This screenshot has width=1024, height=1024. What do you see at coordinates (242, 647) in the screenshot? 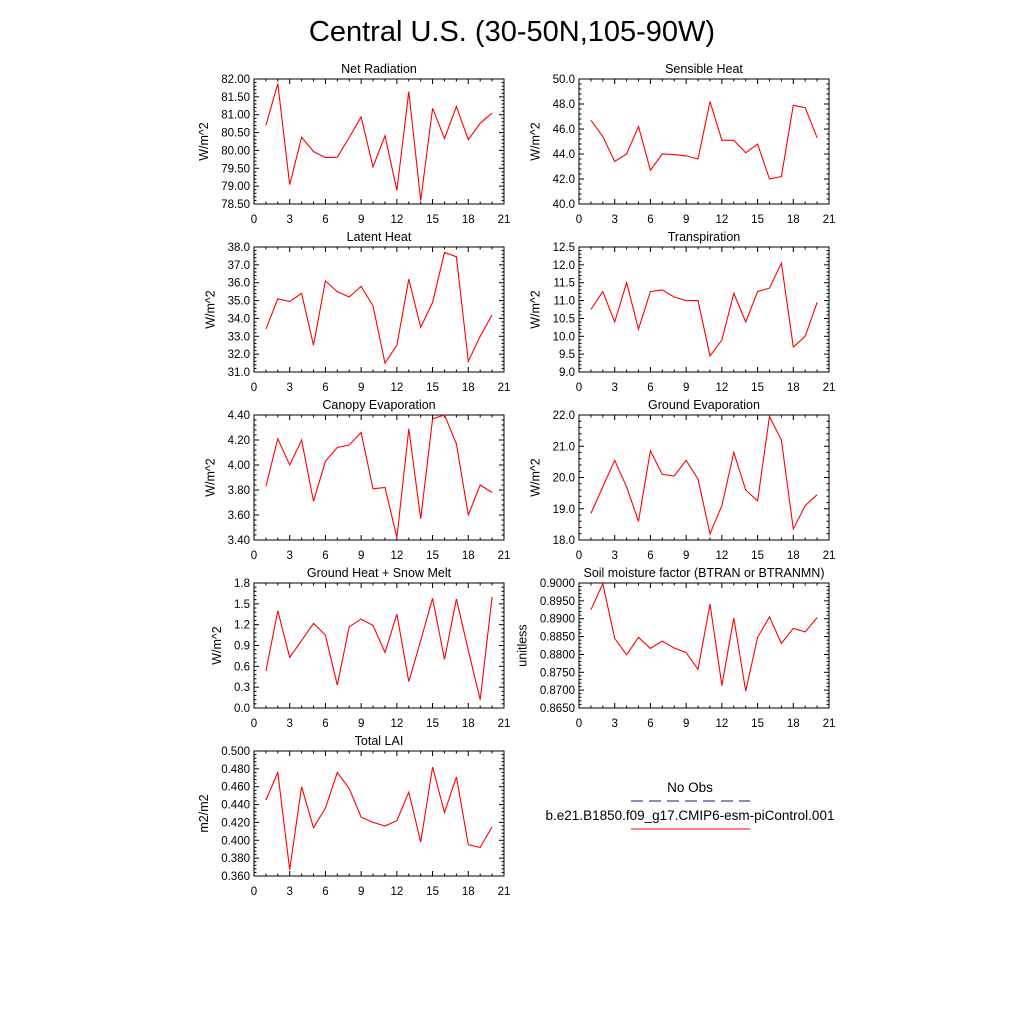
I see `y-tick-label: 0.9` at bounding box center [242, 647].